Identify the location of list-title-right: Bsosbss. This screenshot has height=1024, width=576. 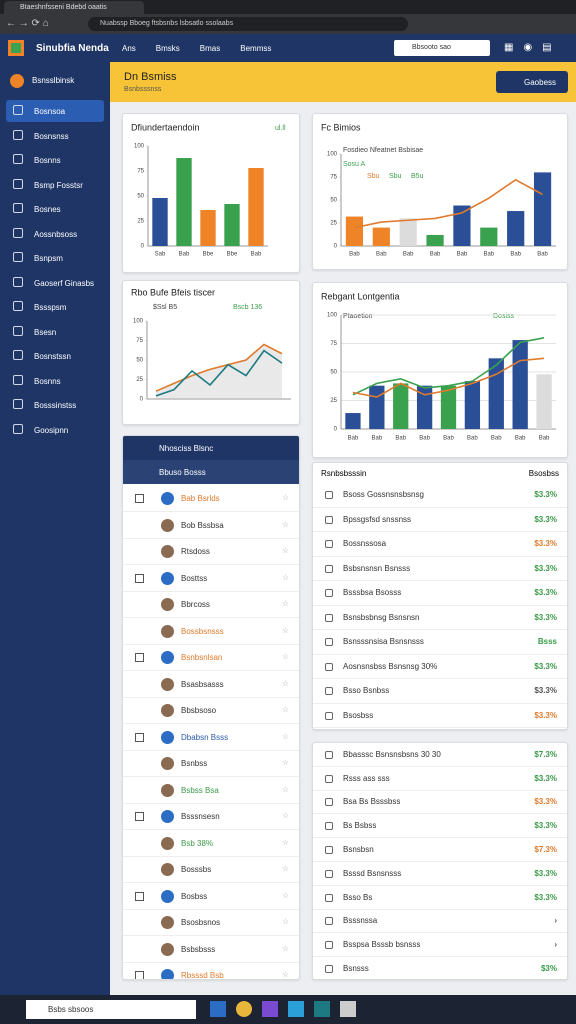
(543, 473).